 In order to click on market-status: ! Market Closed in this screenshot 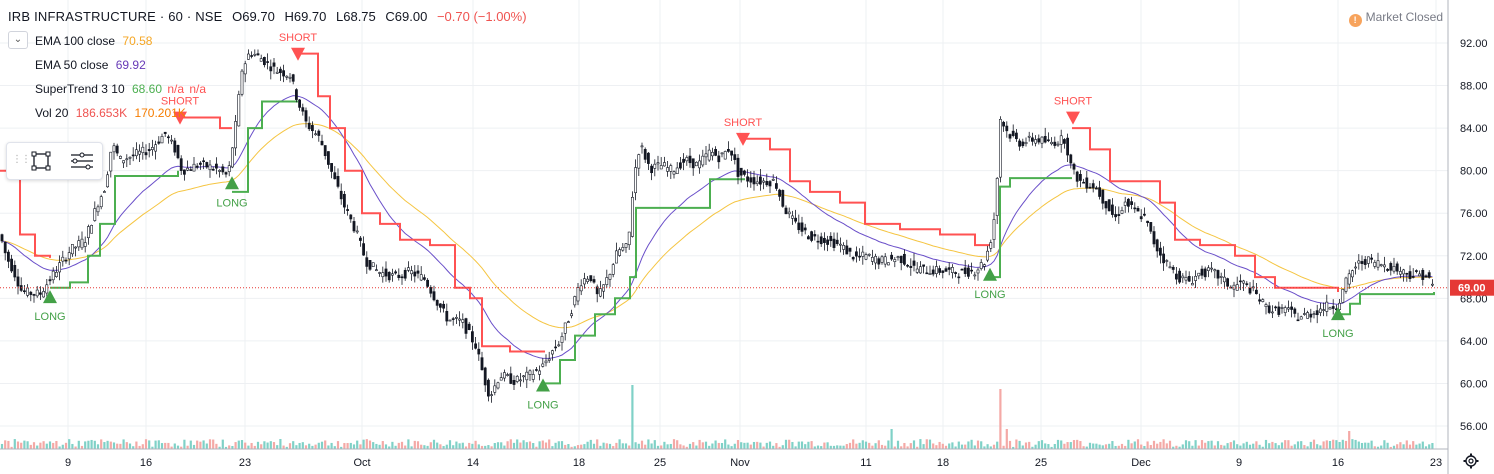, I will do `click(1395, 18)`.